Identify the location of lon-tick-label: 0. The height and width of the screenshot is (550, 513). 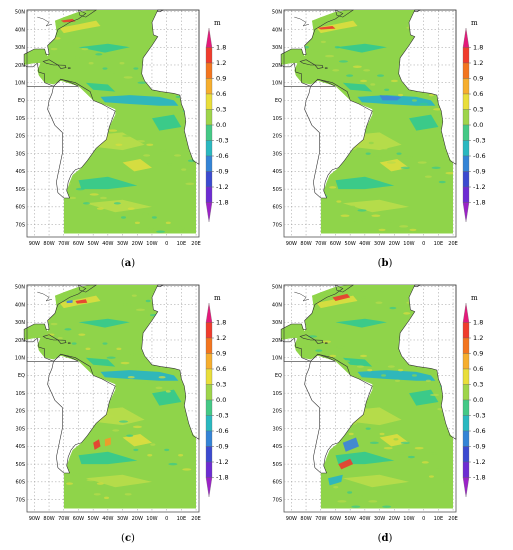
(166, 519).